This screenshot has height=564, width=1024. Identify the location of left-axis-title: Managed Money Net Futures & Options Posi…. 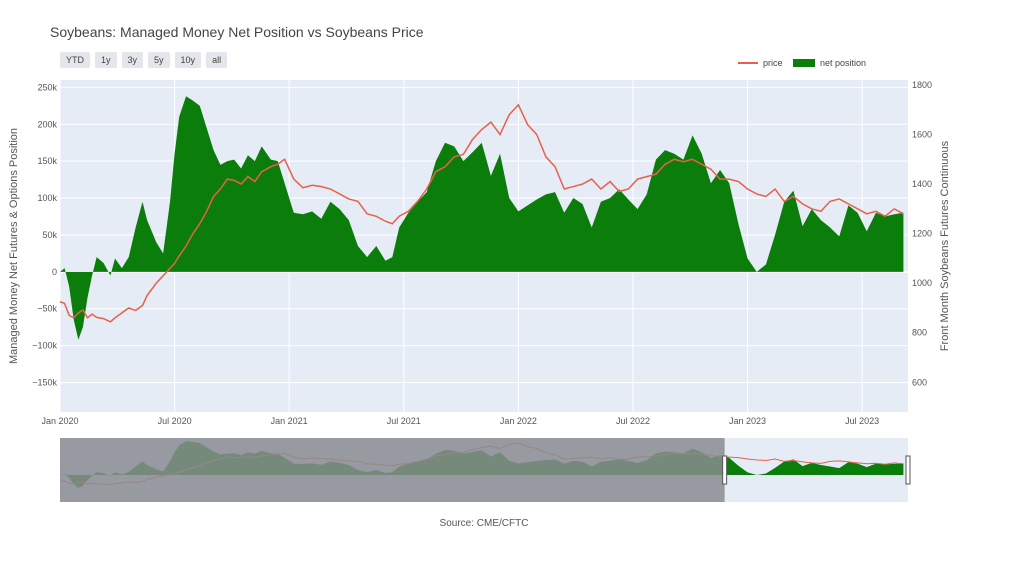
(14, 246).